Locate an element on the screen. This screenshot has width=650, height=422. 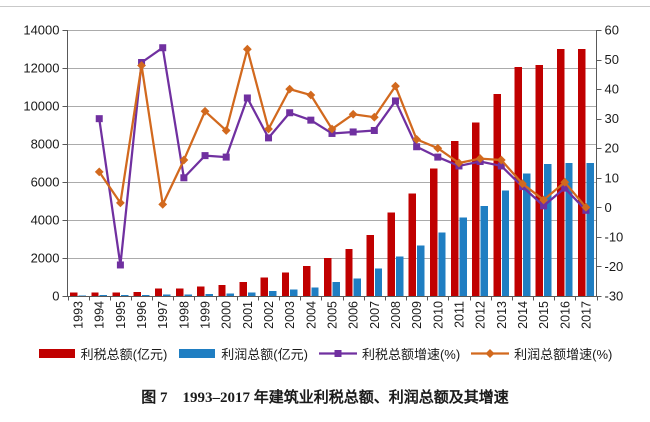
year-label: 2007 is located at coordinates (375, 315).